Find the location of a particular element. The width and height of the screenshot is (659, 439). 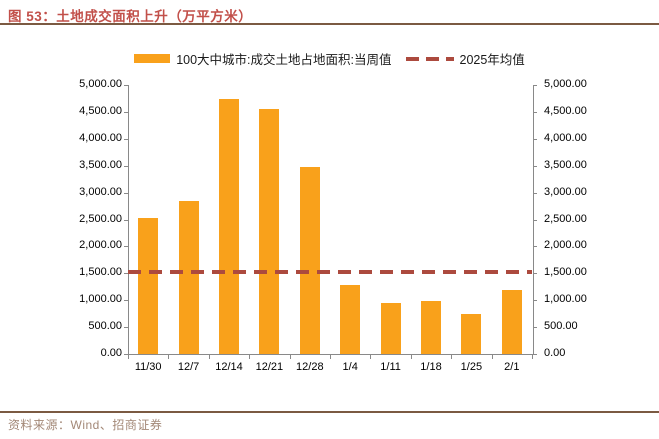

y-axis-label-left: 0.00 is located at coordinates (111, 353).